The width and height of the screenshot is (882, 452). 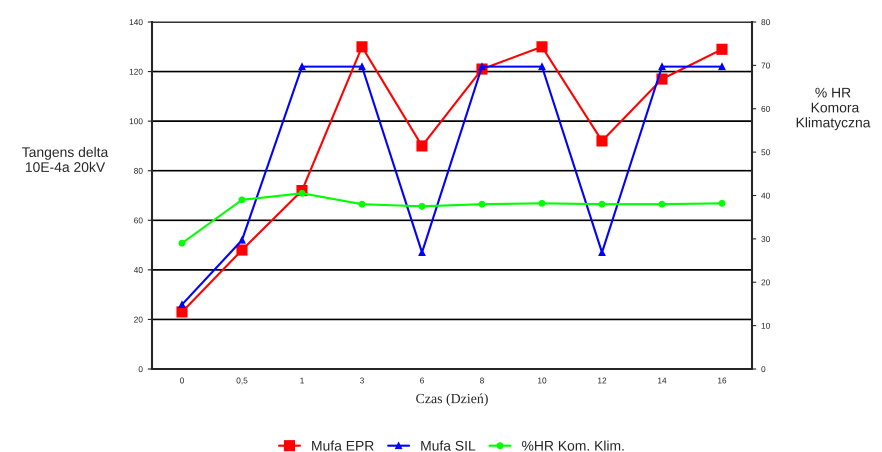 I want to click on y2-tick-label: 0, so click(x=763, y=369).